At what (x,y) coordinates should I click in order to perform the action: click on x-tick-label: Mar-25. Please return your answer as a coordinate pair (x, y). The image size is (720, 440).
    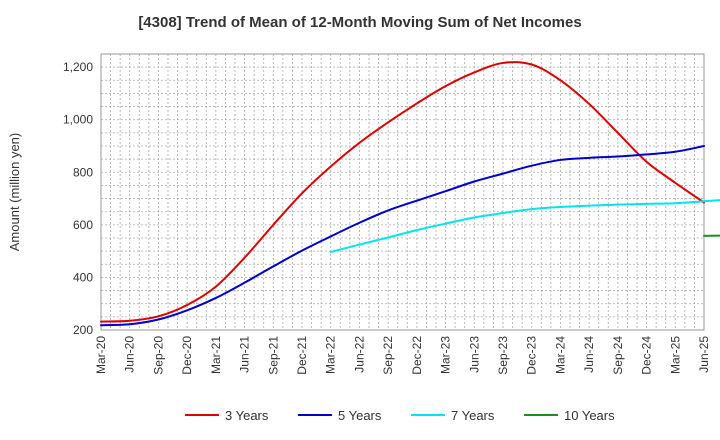
    Looking at the image, I should click on (675, 355).